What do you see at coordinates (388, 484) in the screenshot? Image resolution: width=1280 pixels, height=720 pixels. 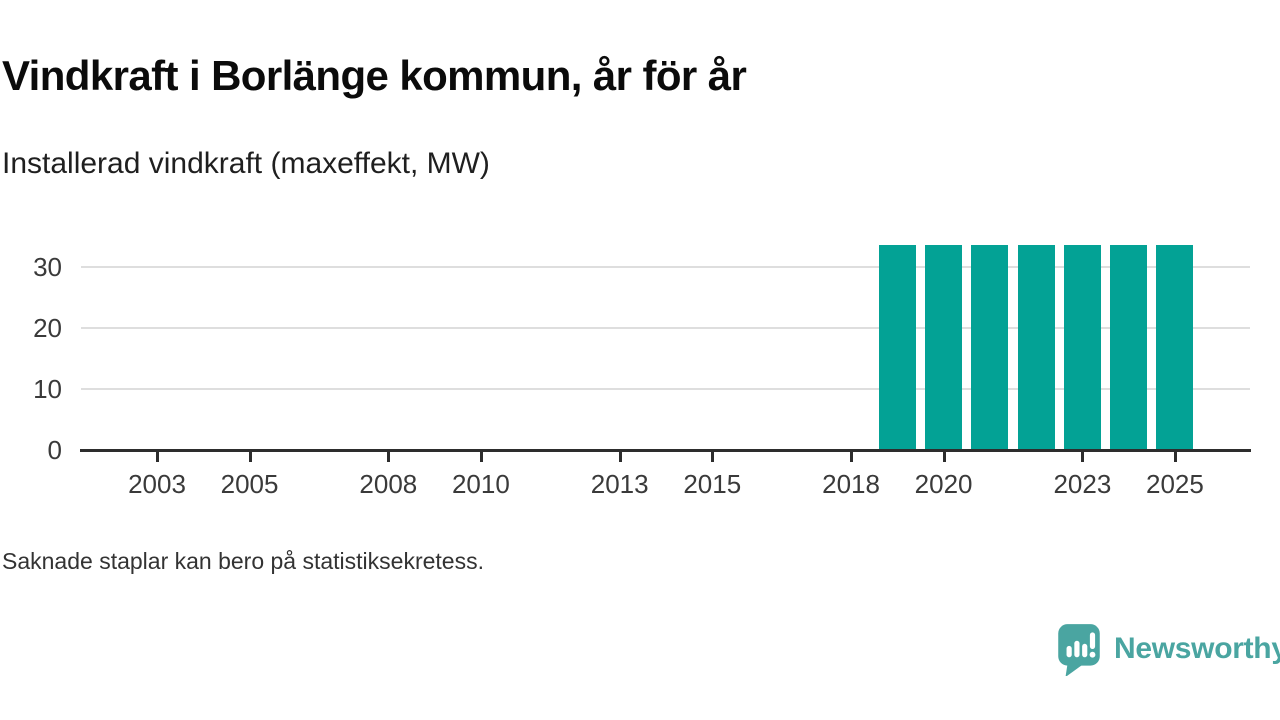 I see `x-tick-label: 2008` at bounding box center [388, 484].